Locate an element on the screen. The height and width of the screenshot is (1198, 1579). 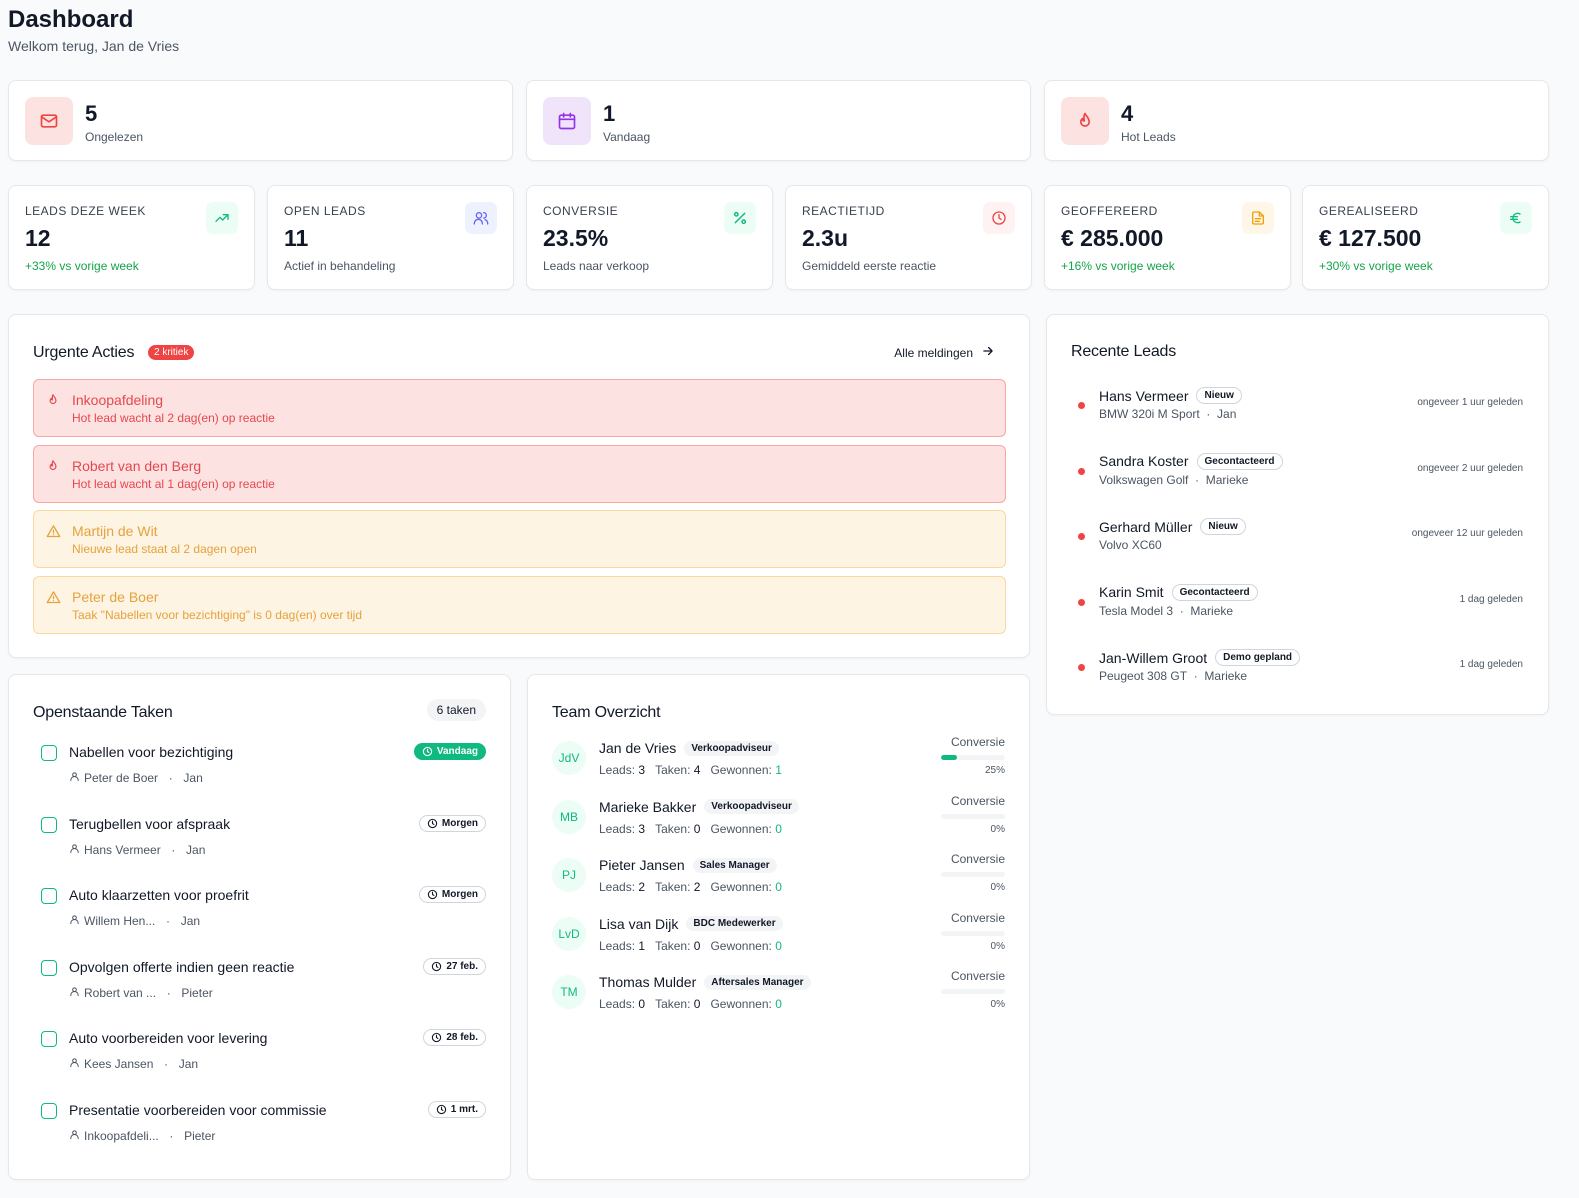
task-title: Auto voorbereiden voor levering is located at coordinates (168, 1038).